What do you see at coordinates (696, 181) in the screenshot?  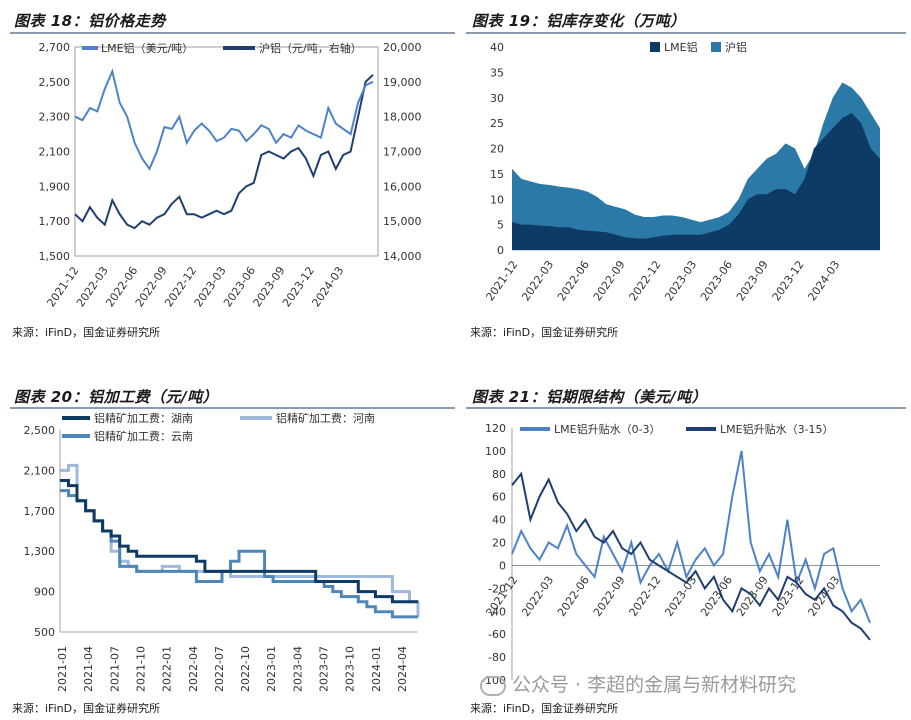 I see `c19-area-lme` at bounding box center [696, 181].